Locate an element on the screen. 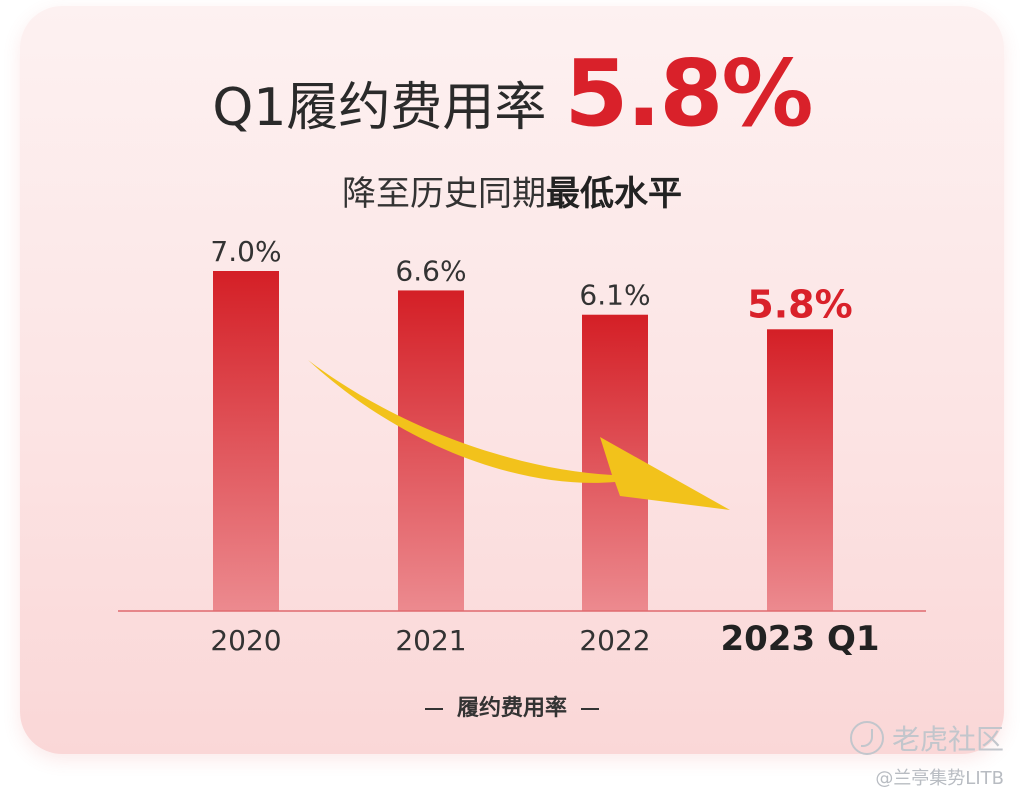 The width and height of the screenshot is (1024, 797). watermark: 老虎社区 is located at coordinates (926, 738).